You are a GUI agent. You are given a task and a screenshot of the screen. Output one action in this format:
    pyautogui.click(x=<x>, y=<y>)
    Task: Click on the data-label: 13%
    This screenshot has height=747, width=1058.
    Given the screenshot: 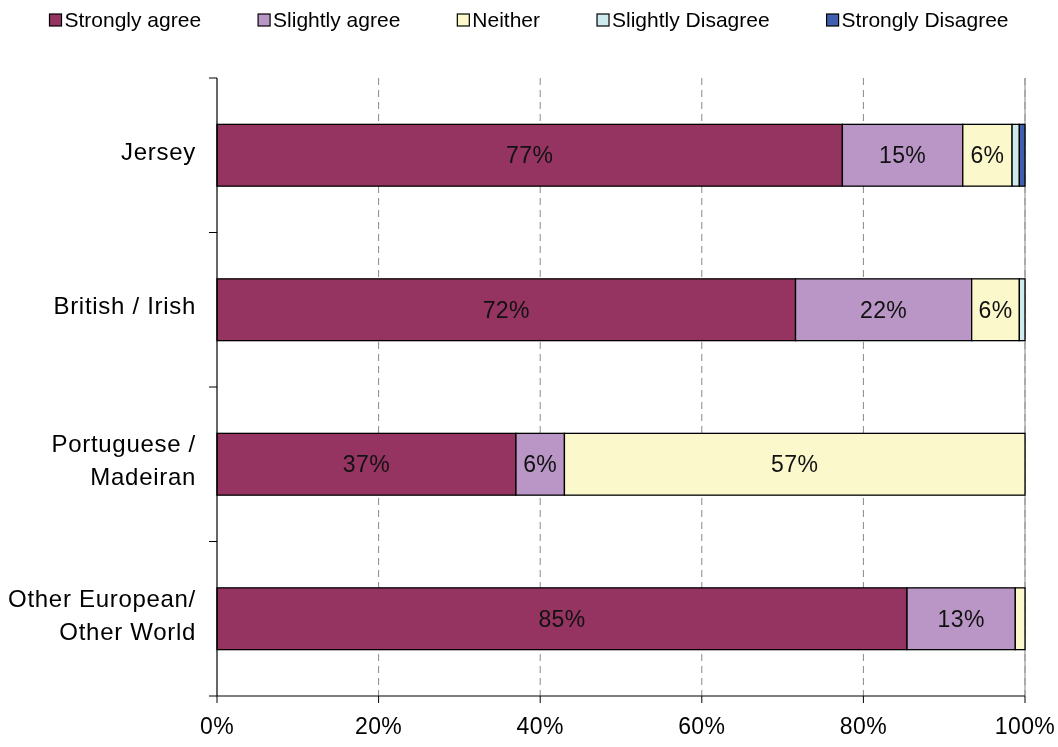 What is the action you would take?
    pyautogui.click(x=961, y=618)
    